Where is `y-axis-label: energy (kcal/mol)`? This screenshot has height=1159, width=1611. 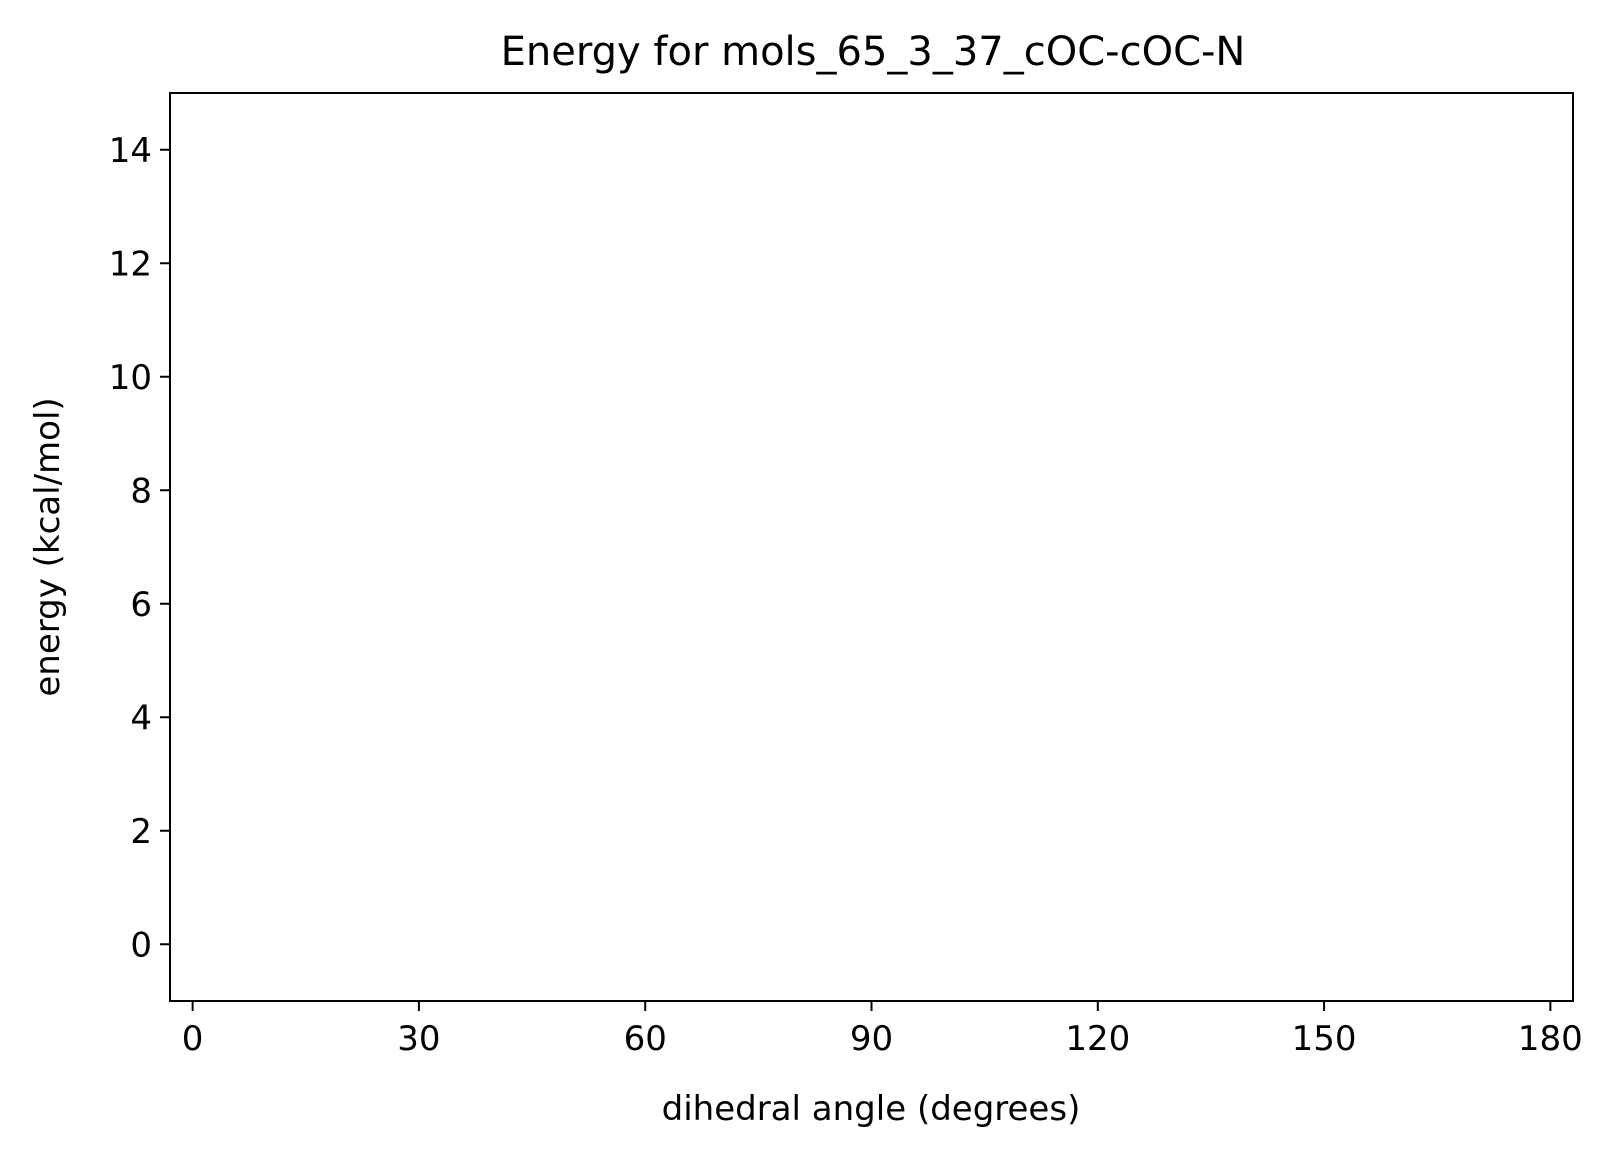
y-axis-label: energy (kcal/mol) is located at coordinates (48, 546).